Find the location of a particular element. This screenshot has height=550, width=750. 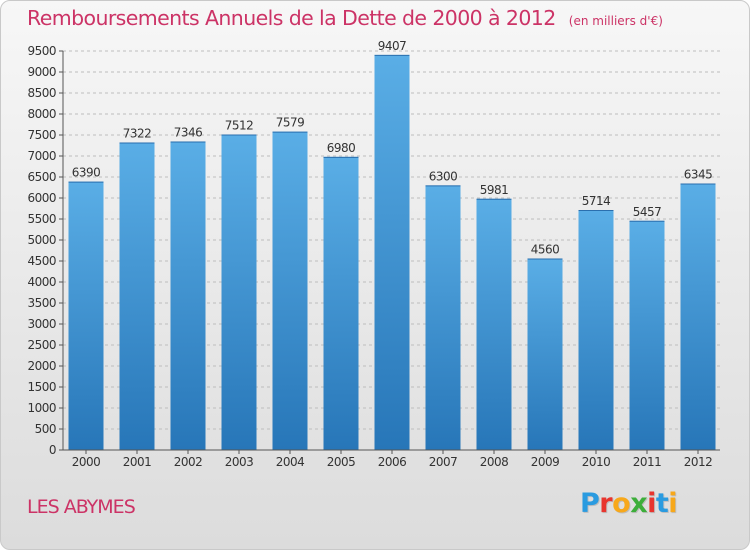

x-tick-label: 2012 is located at coordinates (698, 462).